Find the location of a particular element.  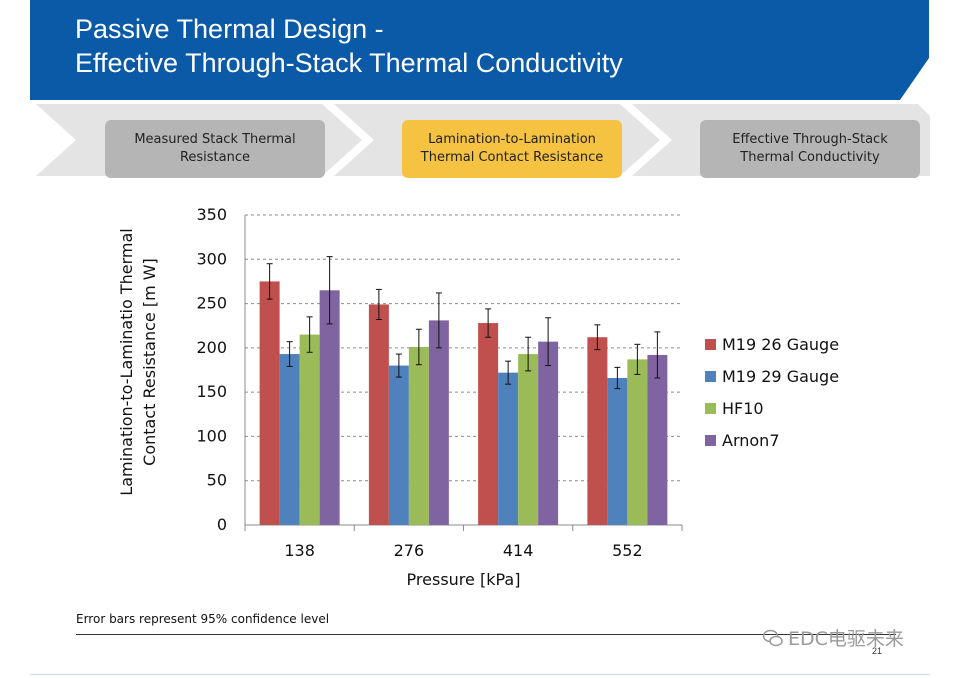

watermark-text: EDC电驱未来 is located at coordinates (846, 639).